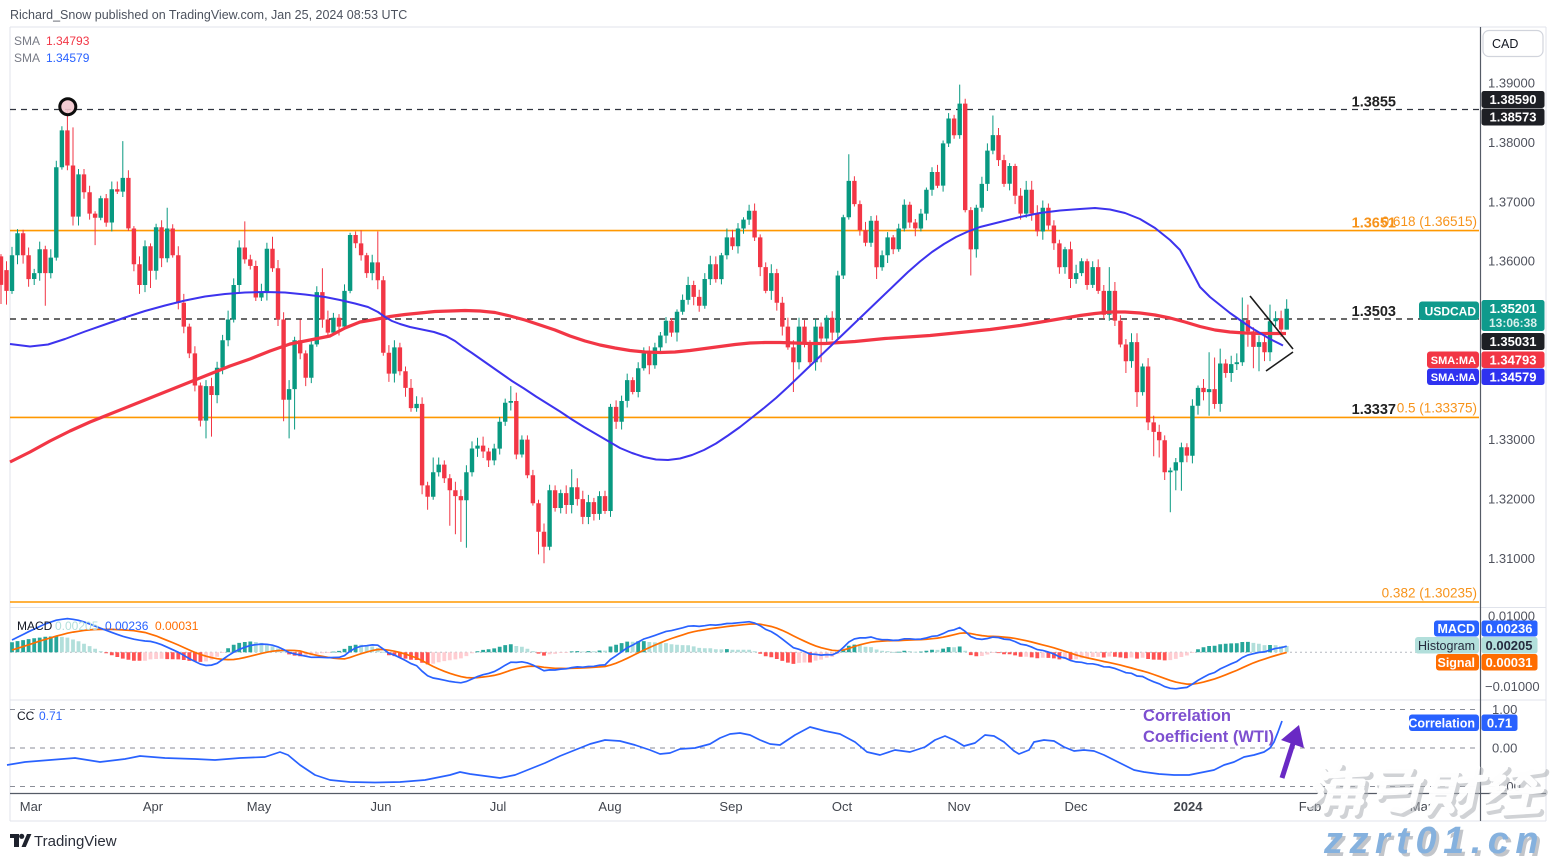  Describe the element at coordinates (75, 841) in the screenshot. I see `svg-text: TradingView` at that location.